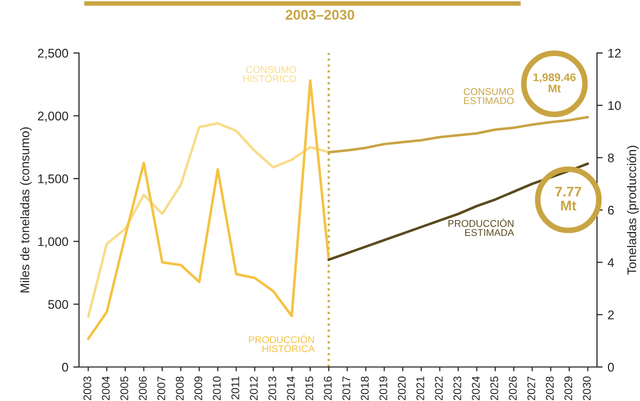 The height and width of the screenshot is (401, 640). What do you see at coordinates (611, 157) in the screenshot?
I see `y2-tick-label: 8` at bounding box center [611, 157].